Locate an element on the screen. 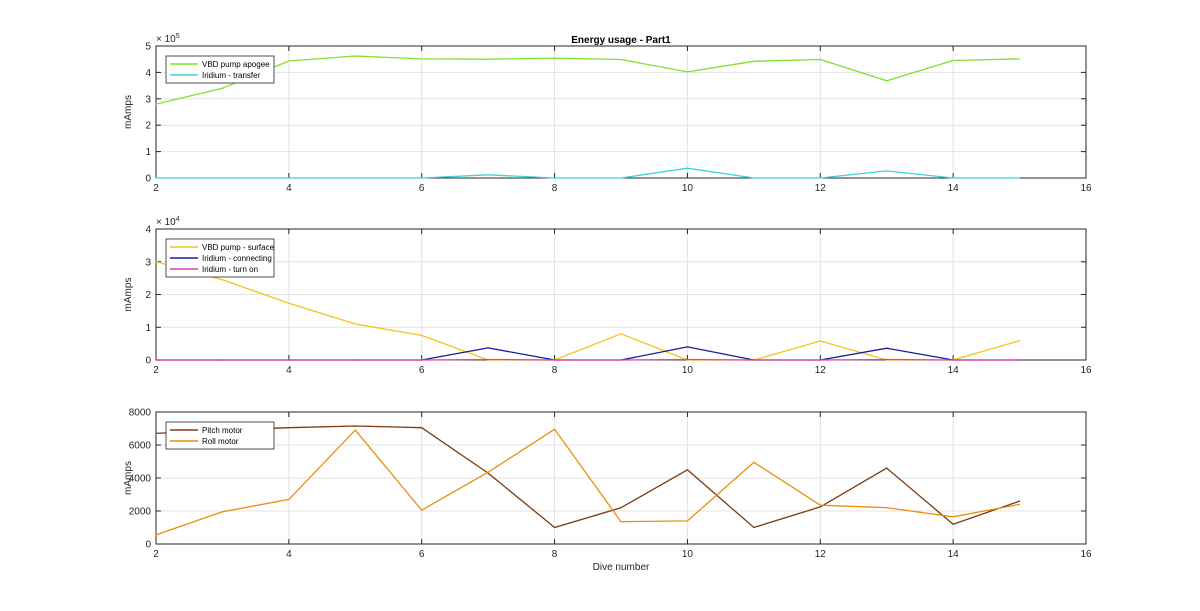 The height and width of the screenshot is (611, 1200). y-tick-label: 2 is located at coordinates (148, 126).